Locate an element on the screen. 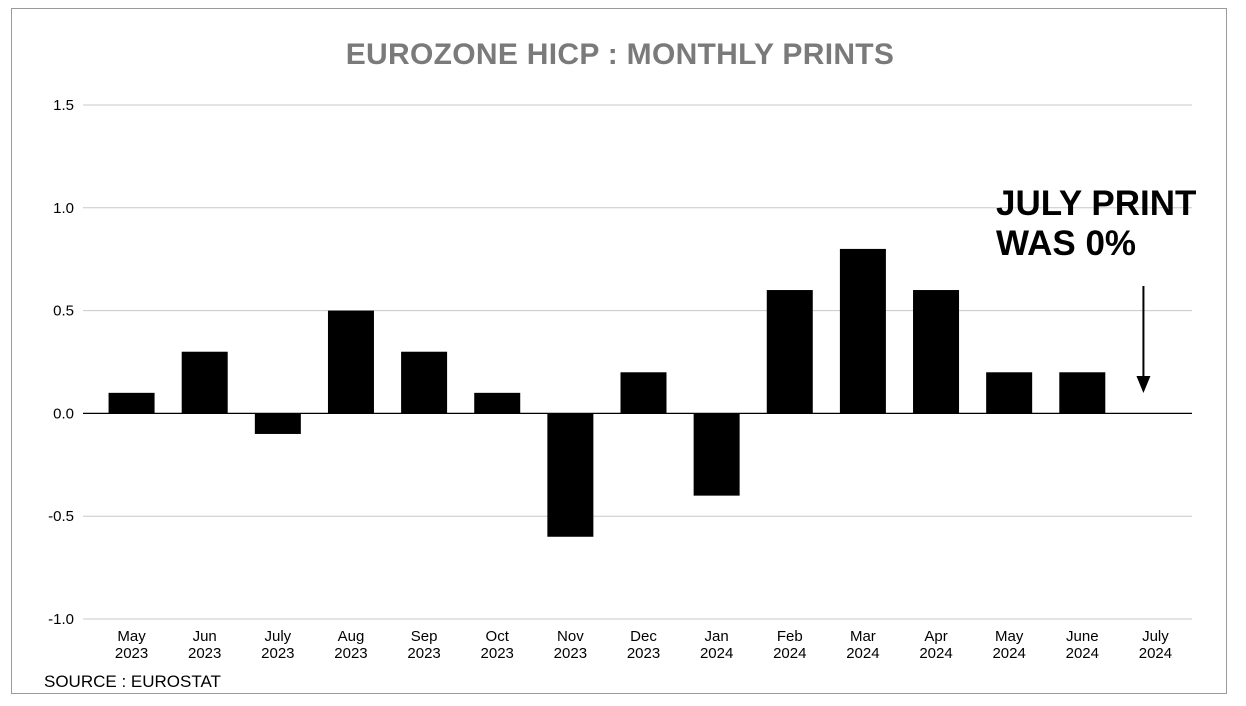 This screenshot has height=706, width=1246. x-tick-label: Jun 2023 is located at coordinates (204, 645).